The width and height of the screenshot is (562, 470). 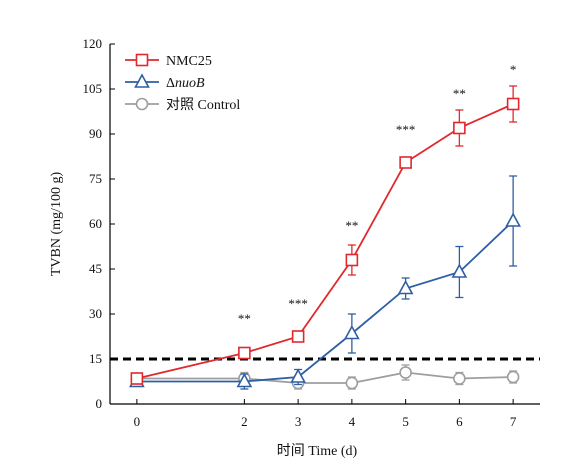 What do you see at coordinates (244, 421) in the screenshot?
I see `x-tick-label: 2` at bounding box center [244, 421].